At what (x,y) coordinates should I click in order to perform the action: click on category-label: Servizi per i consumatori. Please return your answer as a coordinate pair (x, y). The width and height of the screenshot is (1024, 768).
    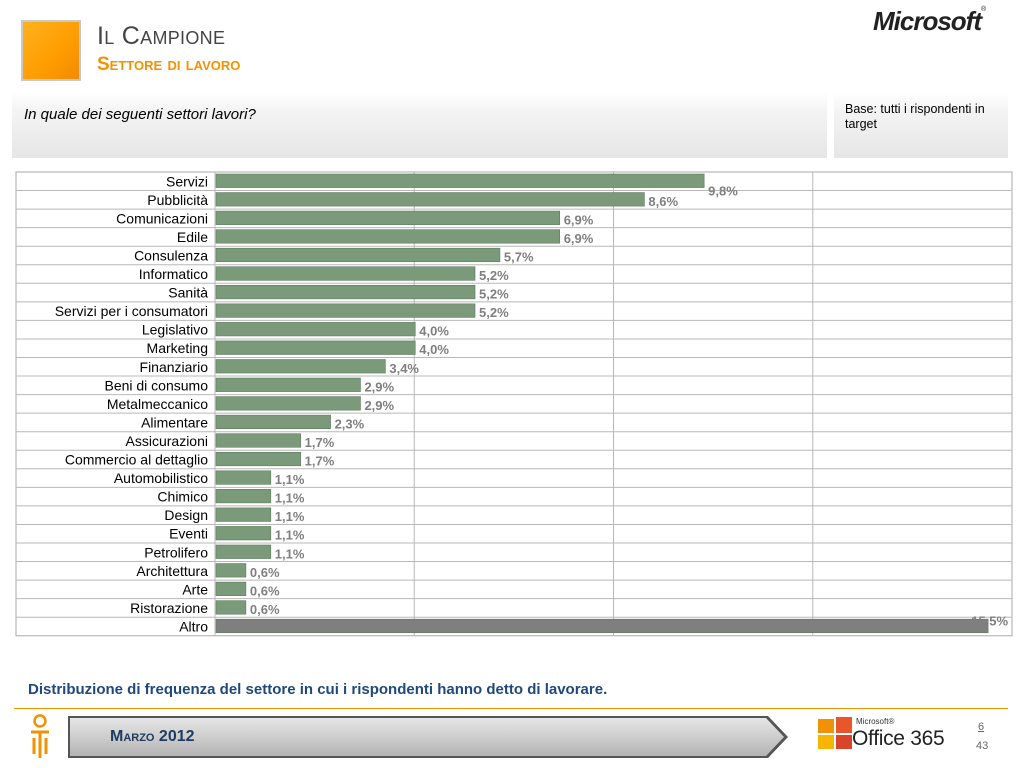
    Looking at the image, I should click on (131, 311).